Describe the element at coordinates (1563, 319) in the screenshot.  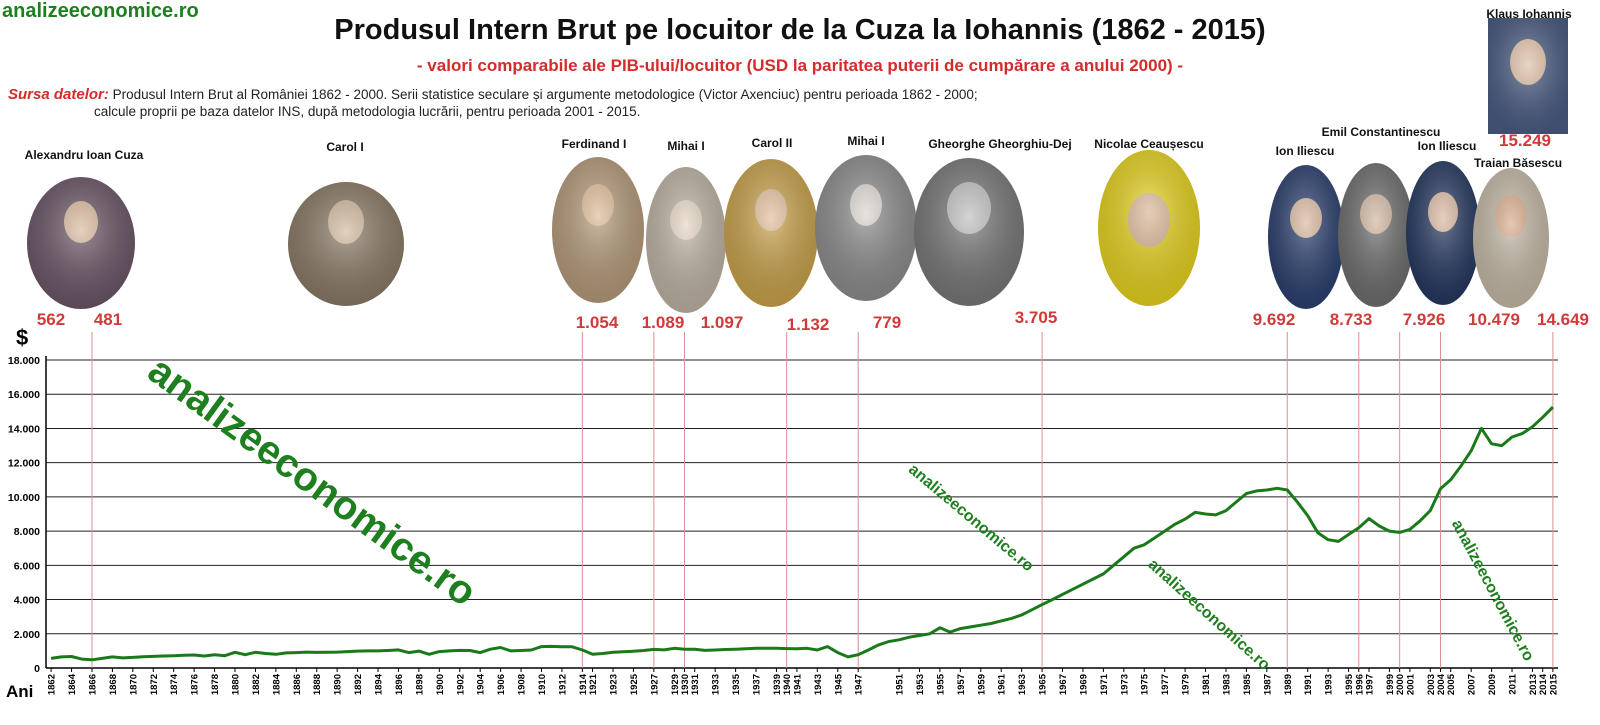
I see `value-label-2014: 14.649` at that location.